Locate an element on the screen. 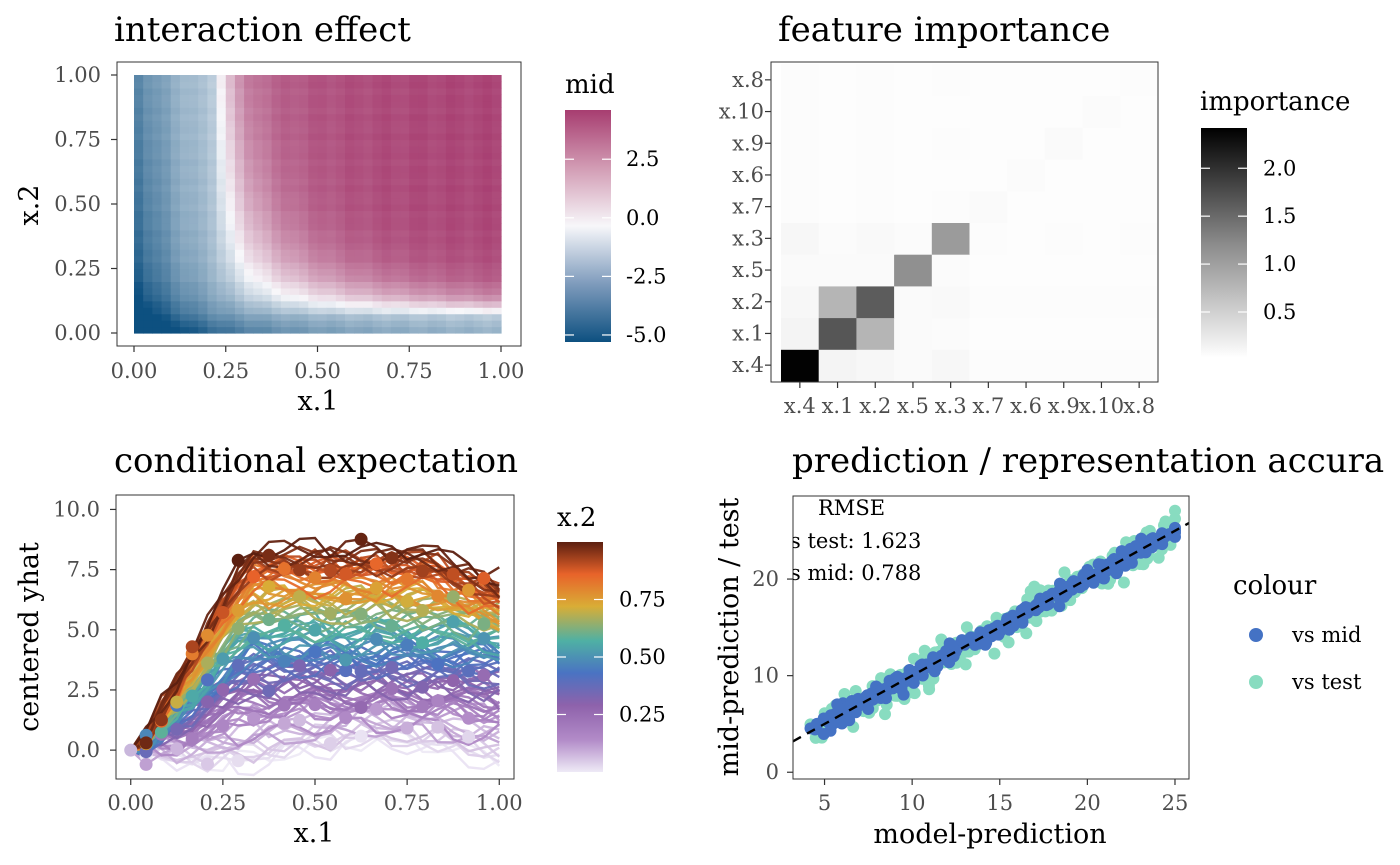 The width and height of the screenshot is (1400, 865). y-axis-title: centered yhat is located at coordinates (29, 637).